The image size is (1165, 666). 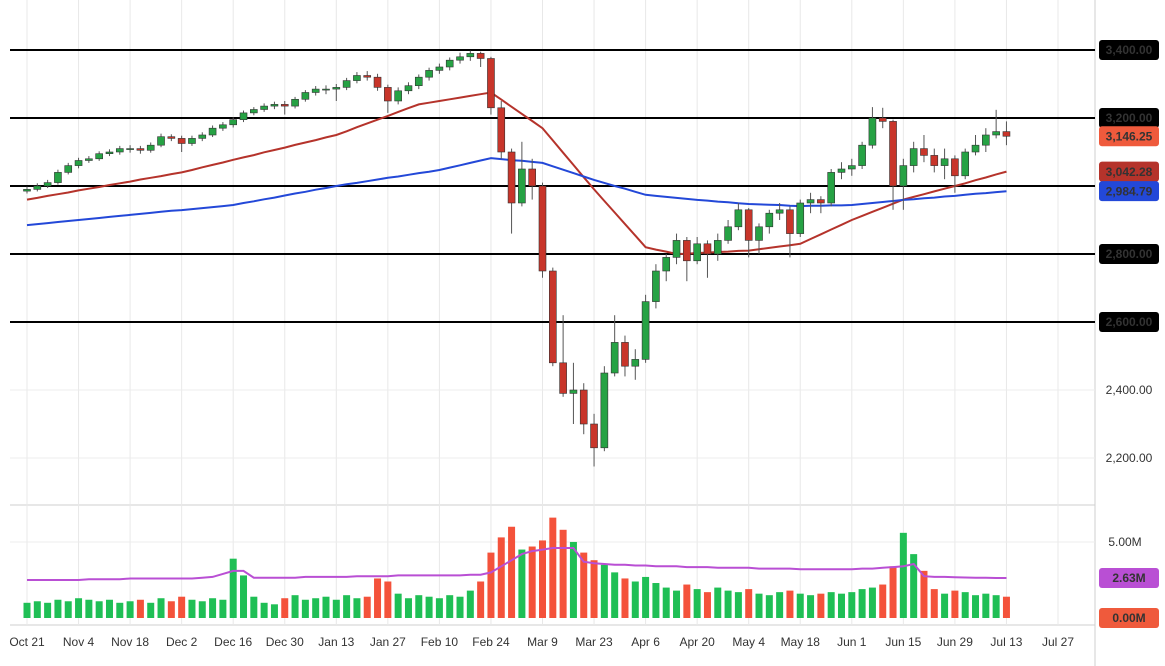 I want to click on x-tick-label: Feb 10, so click(x=440, y=642).